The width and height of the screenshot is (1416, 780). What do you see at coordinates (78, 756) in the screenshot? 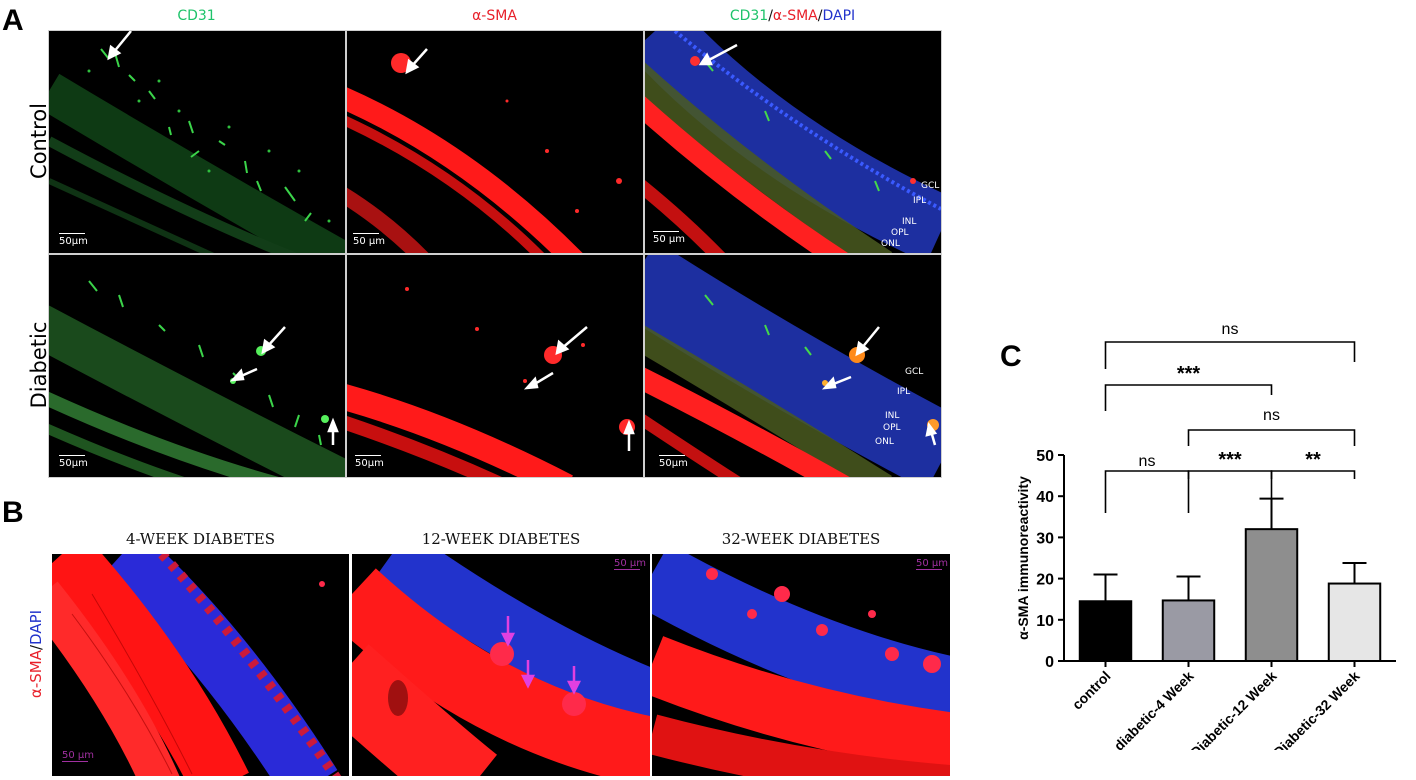
I see `scale-bar-4week: 50 μm` at bounding box center [78, 756].